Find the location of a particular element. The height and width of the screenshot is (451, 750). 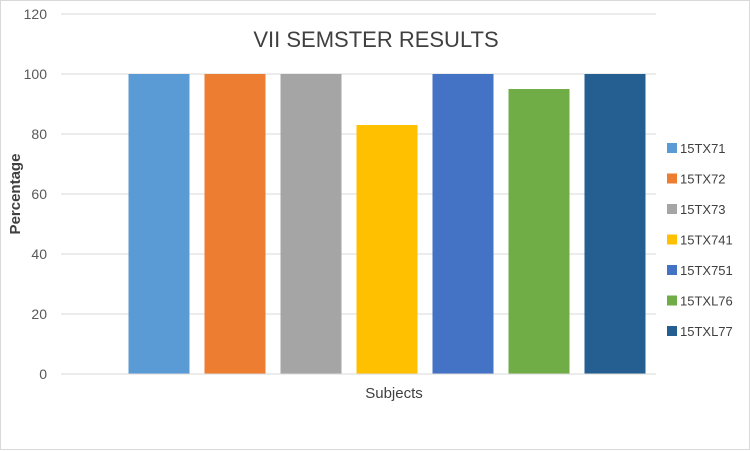

legend-label: 15TX741 is located at coordinates (706, 240).